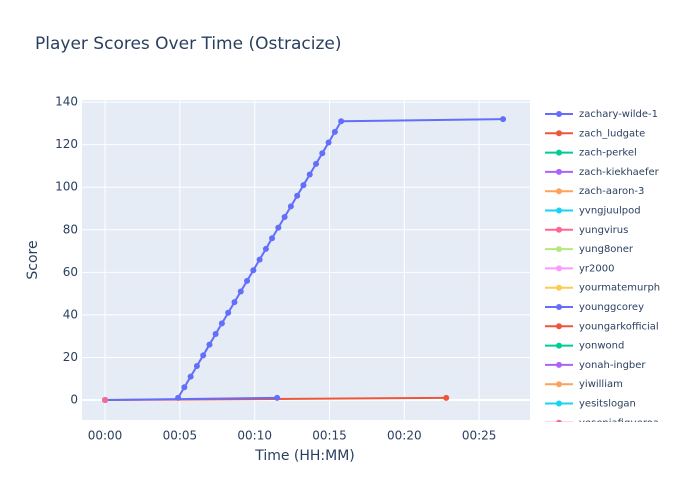  Describe the element at coordinates (191, 398) in the screenshot. I see `series-line` at that location.